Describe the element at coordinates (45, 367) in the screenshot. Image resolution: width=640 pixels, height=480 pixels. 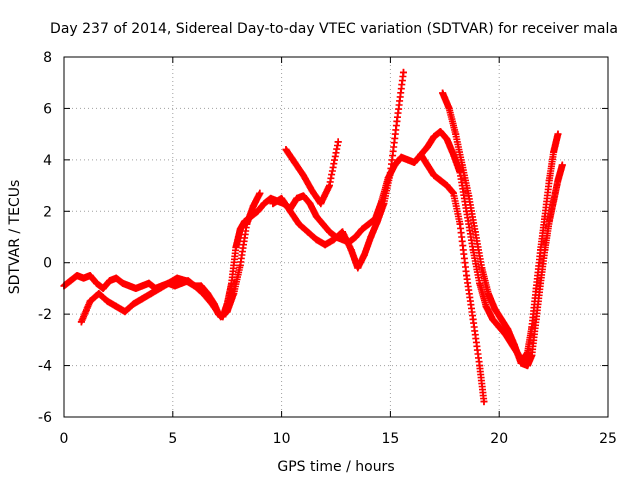
I see `y-tick-label: -4` at that location.